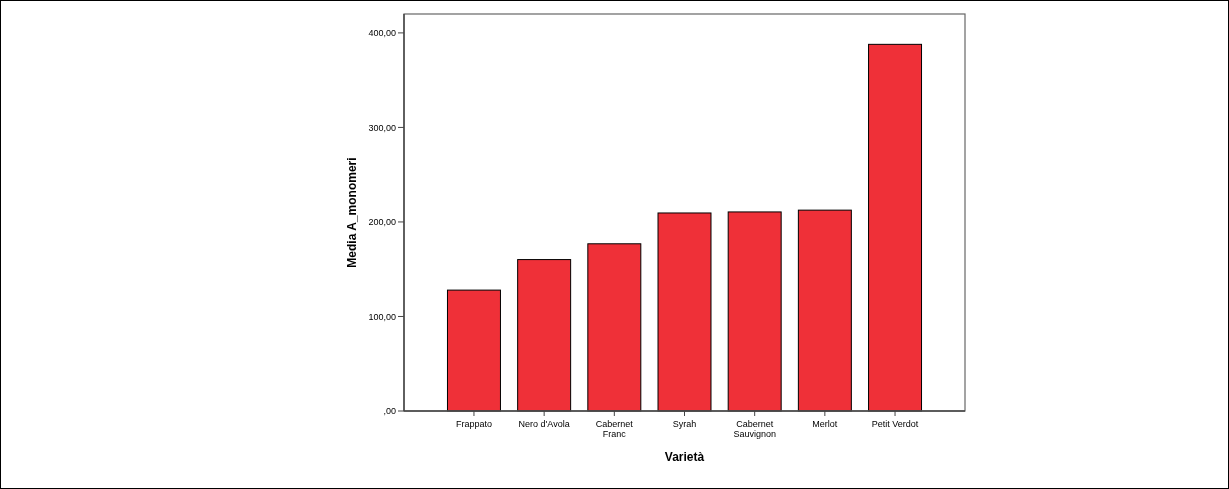 The image size is (1229, 489). Describe the element at coordinates (382, 33) in the screenshot. I see `y-tick-label: 400,00` at that location.